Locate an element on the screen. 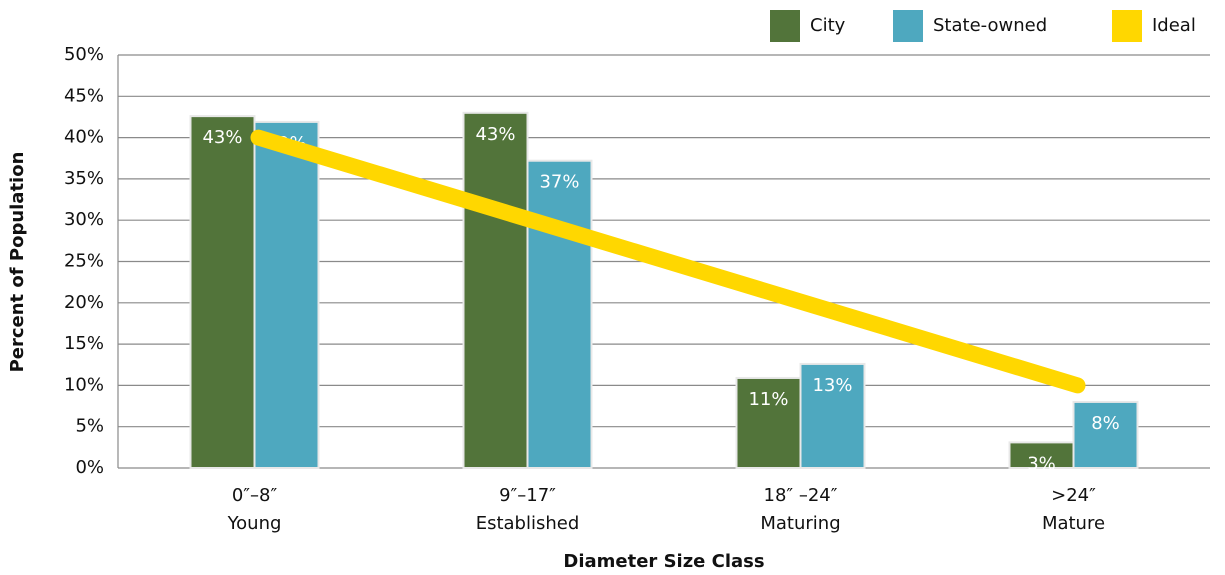 The image size is (1225, 575). x-tick-line: Maturing is located at coordinates (800, 523).